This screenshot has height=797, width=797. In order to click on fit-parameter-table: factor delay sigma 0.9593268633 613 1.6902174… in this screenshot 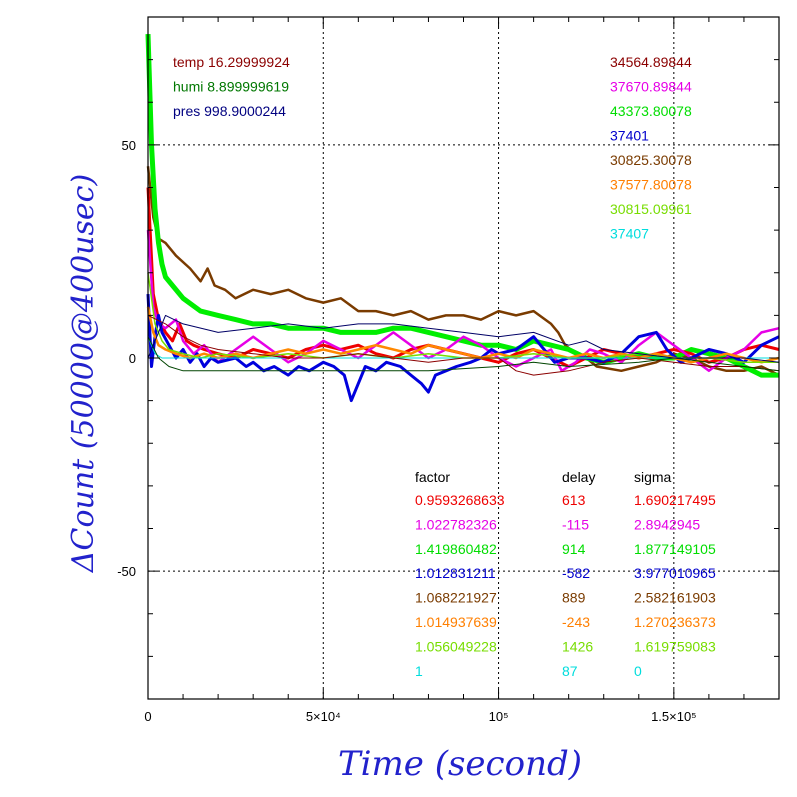, I will do `click(565, 574)`.